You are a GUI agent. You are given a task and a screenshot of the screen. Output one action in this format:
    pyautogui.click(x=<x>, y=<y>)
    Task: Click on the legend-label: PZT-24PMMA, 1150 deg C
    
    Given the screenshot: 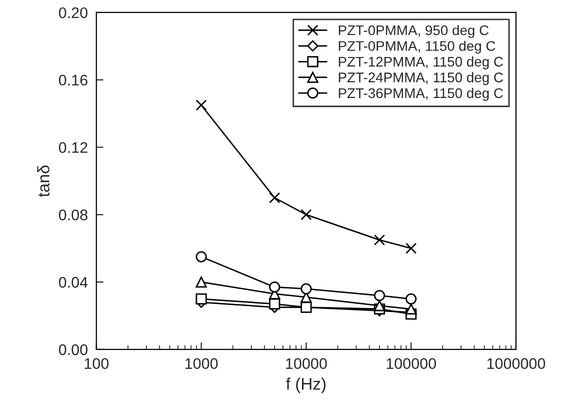 What is the action you would take?
    pyautogui.click(x=420, y=79)
    